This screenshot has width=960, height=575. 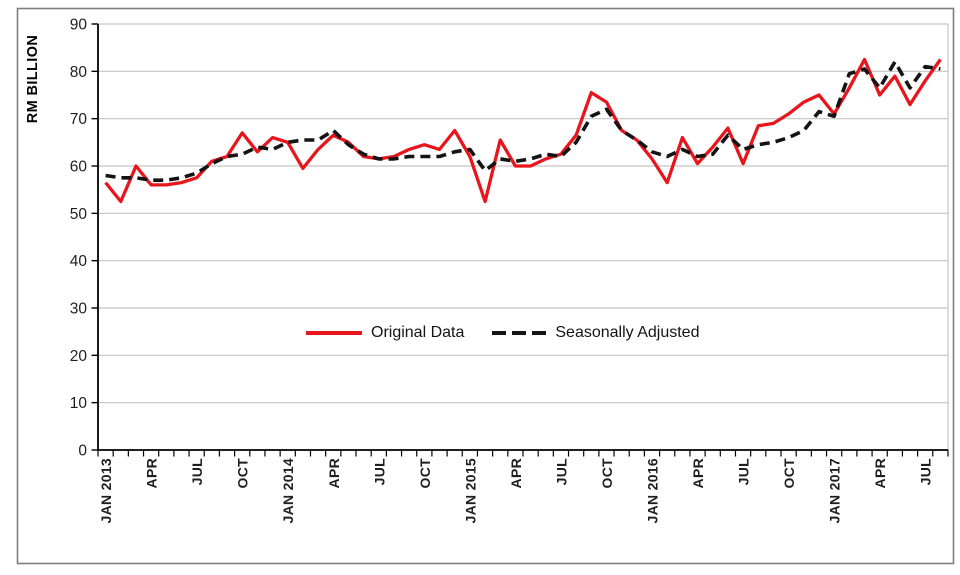 I want to click on x-axis-label: JAN 2014, so click(x=288, y=490).